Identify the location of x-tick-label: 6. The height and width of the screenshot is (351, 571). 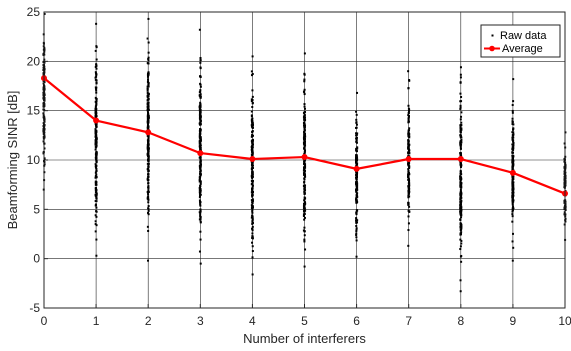
(356, 321).